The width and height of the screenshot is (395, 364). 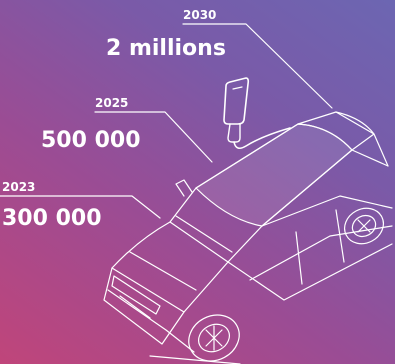 What do you see at coordinates (91, 140) in the screenshot?
I see `milestone-value-2025: 500 000` at bounding box center [91, 140].